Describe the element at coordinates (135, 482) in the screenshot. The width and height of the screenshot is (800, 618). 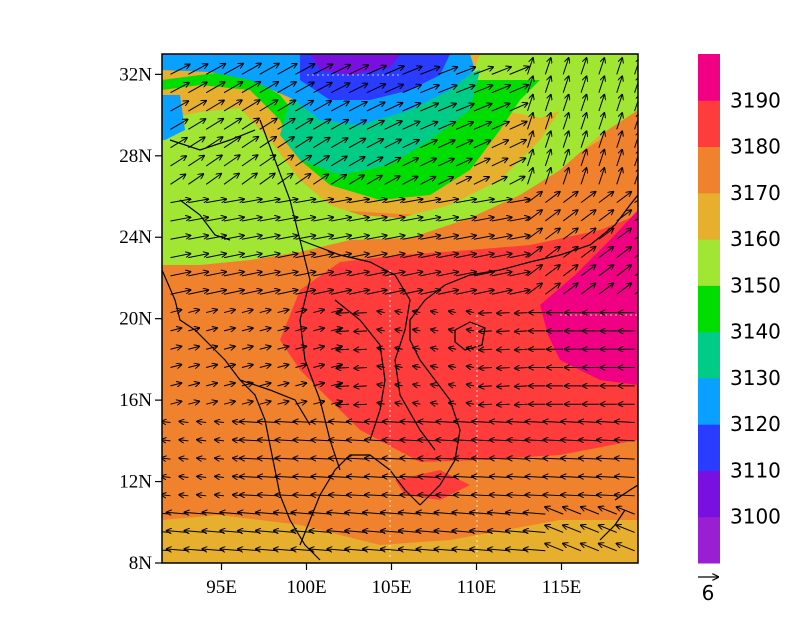
I see `y-tick-label: 12N` at that location.